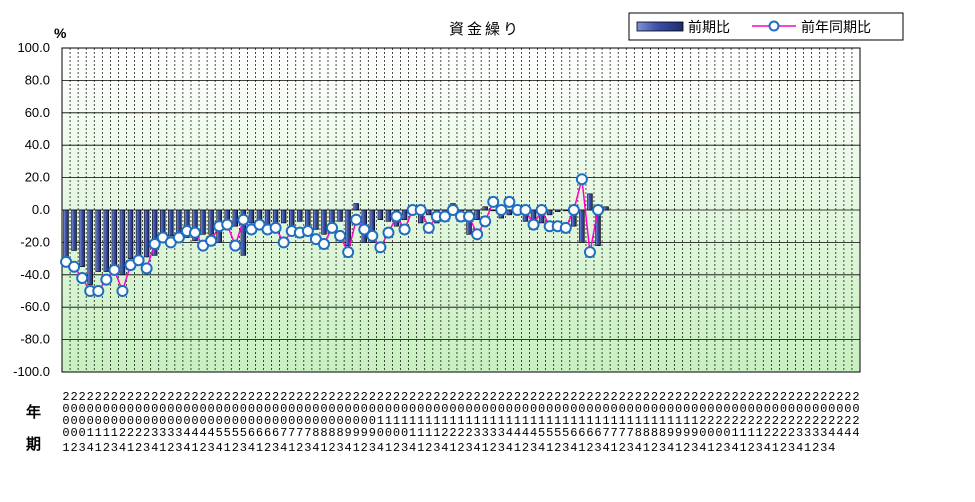 The height and width of the screenshot is (502, 975). I want to click on legend: 前期比 前年同期比, so click(766, 26).